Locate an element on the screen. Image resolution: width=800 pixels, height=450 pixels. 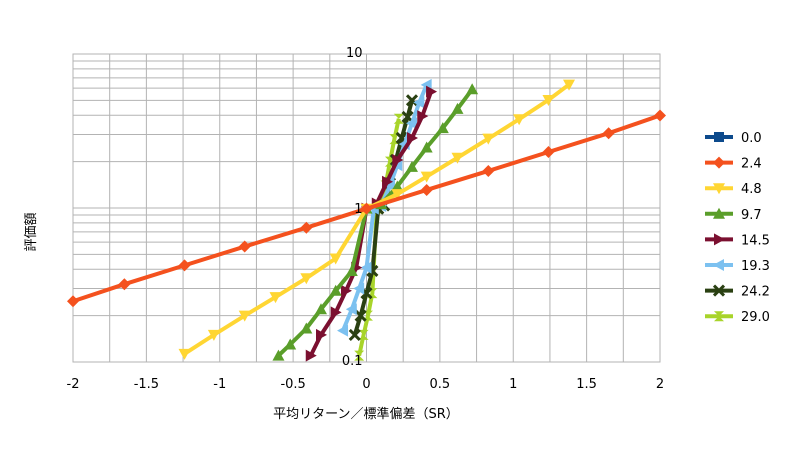
y-tick-label: 0.1 is located at coordinates (352, 361).